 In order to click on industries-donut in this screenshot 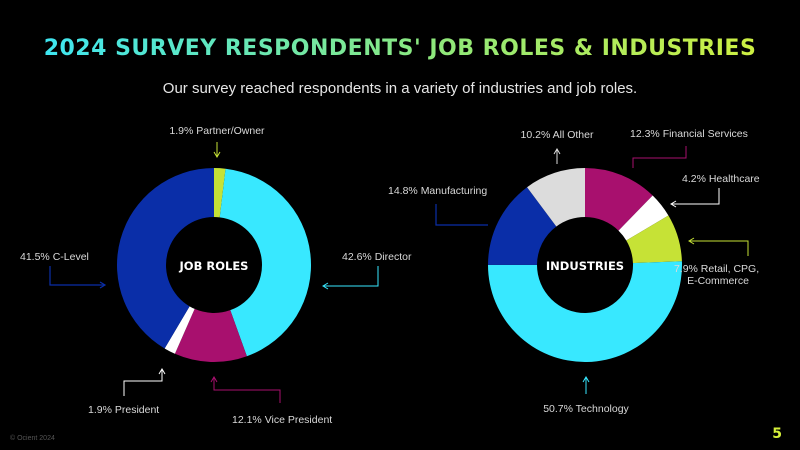, I will do `click(585, 265)`.